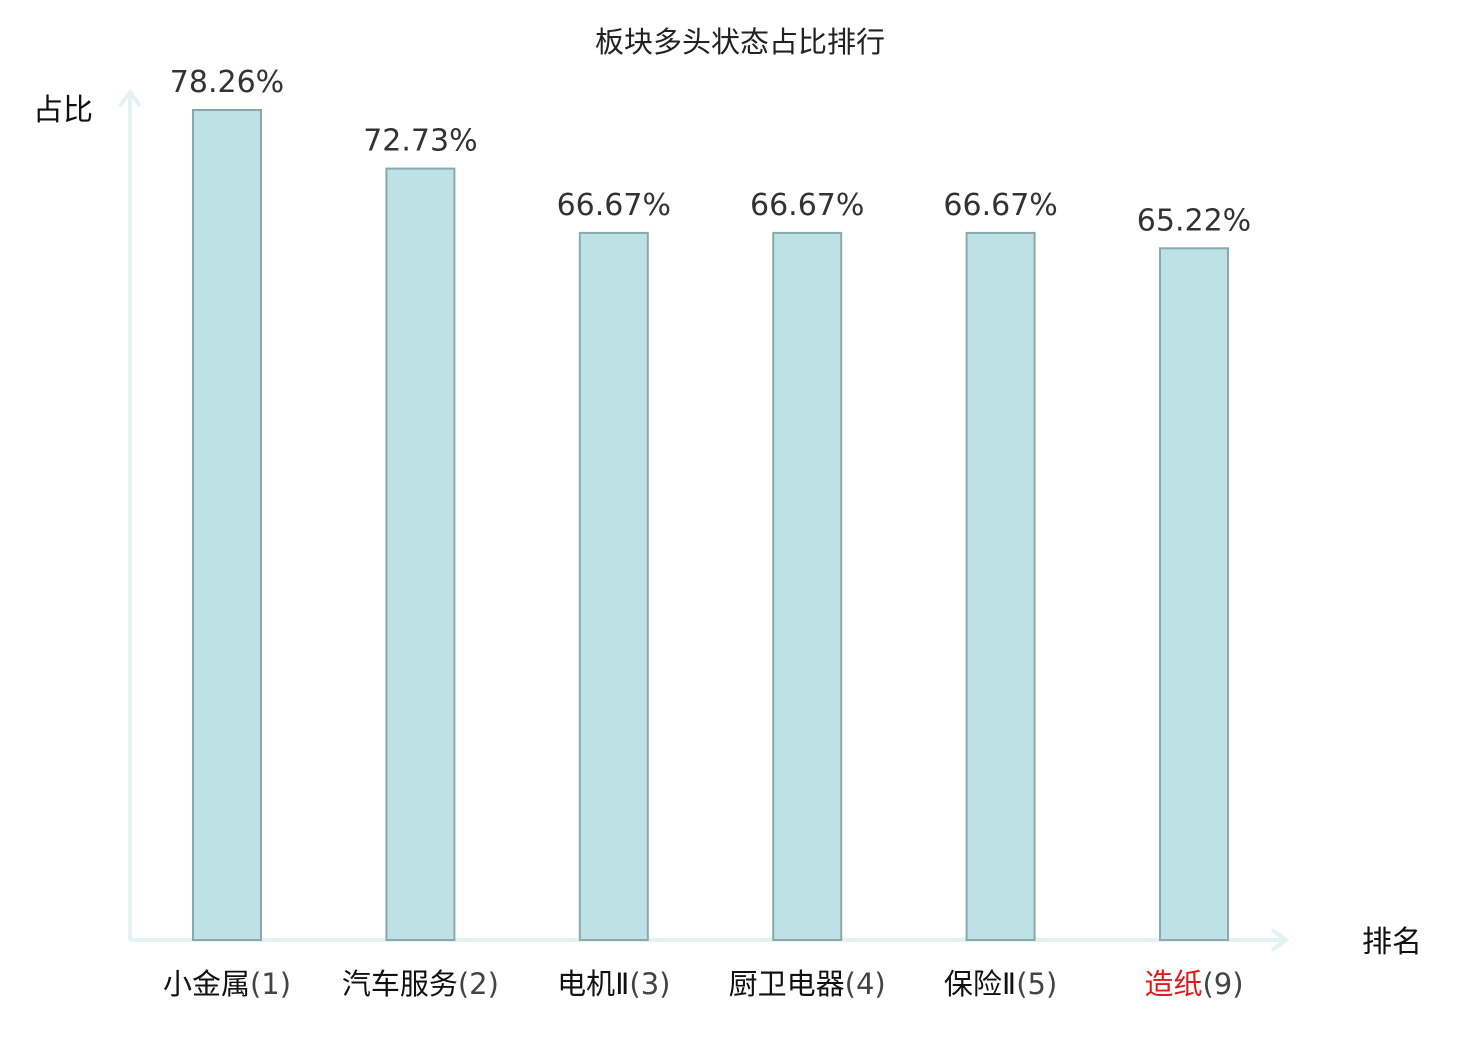 The height and width of the screenshot is (1040, 1480). I want to click on category-name: 造纸, so click(1173, 984).